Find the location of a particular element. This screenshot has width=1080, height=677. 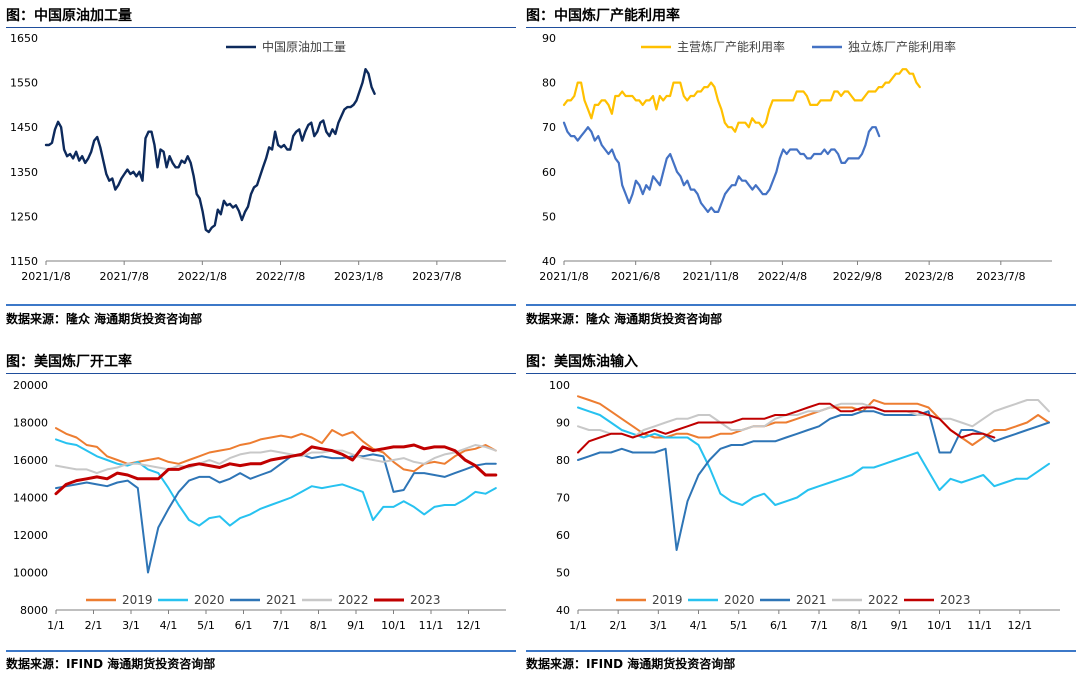

y-tick-label: 12000 is located at coordinates (30, 535).